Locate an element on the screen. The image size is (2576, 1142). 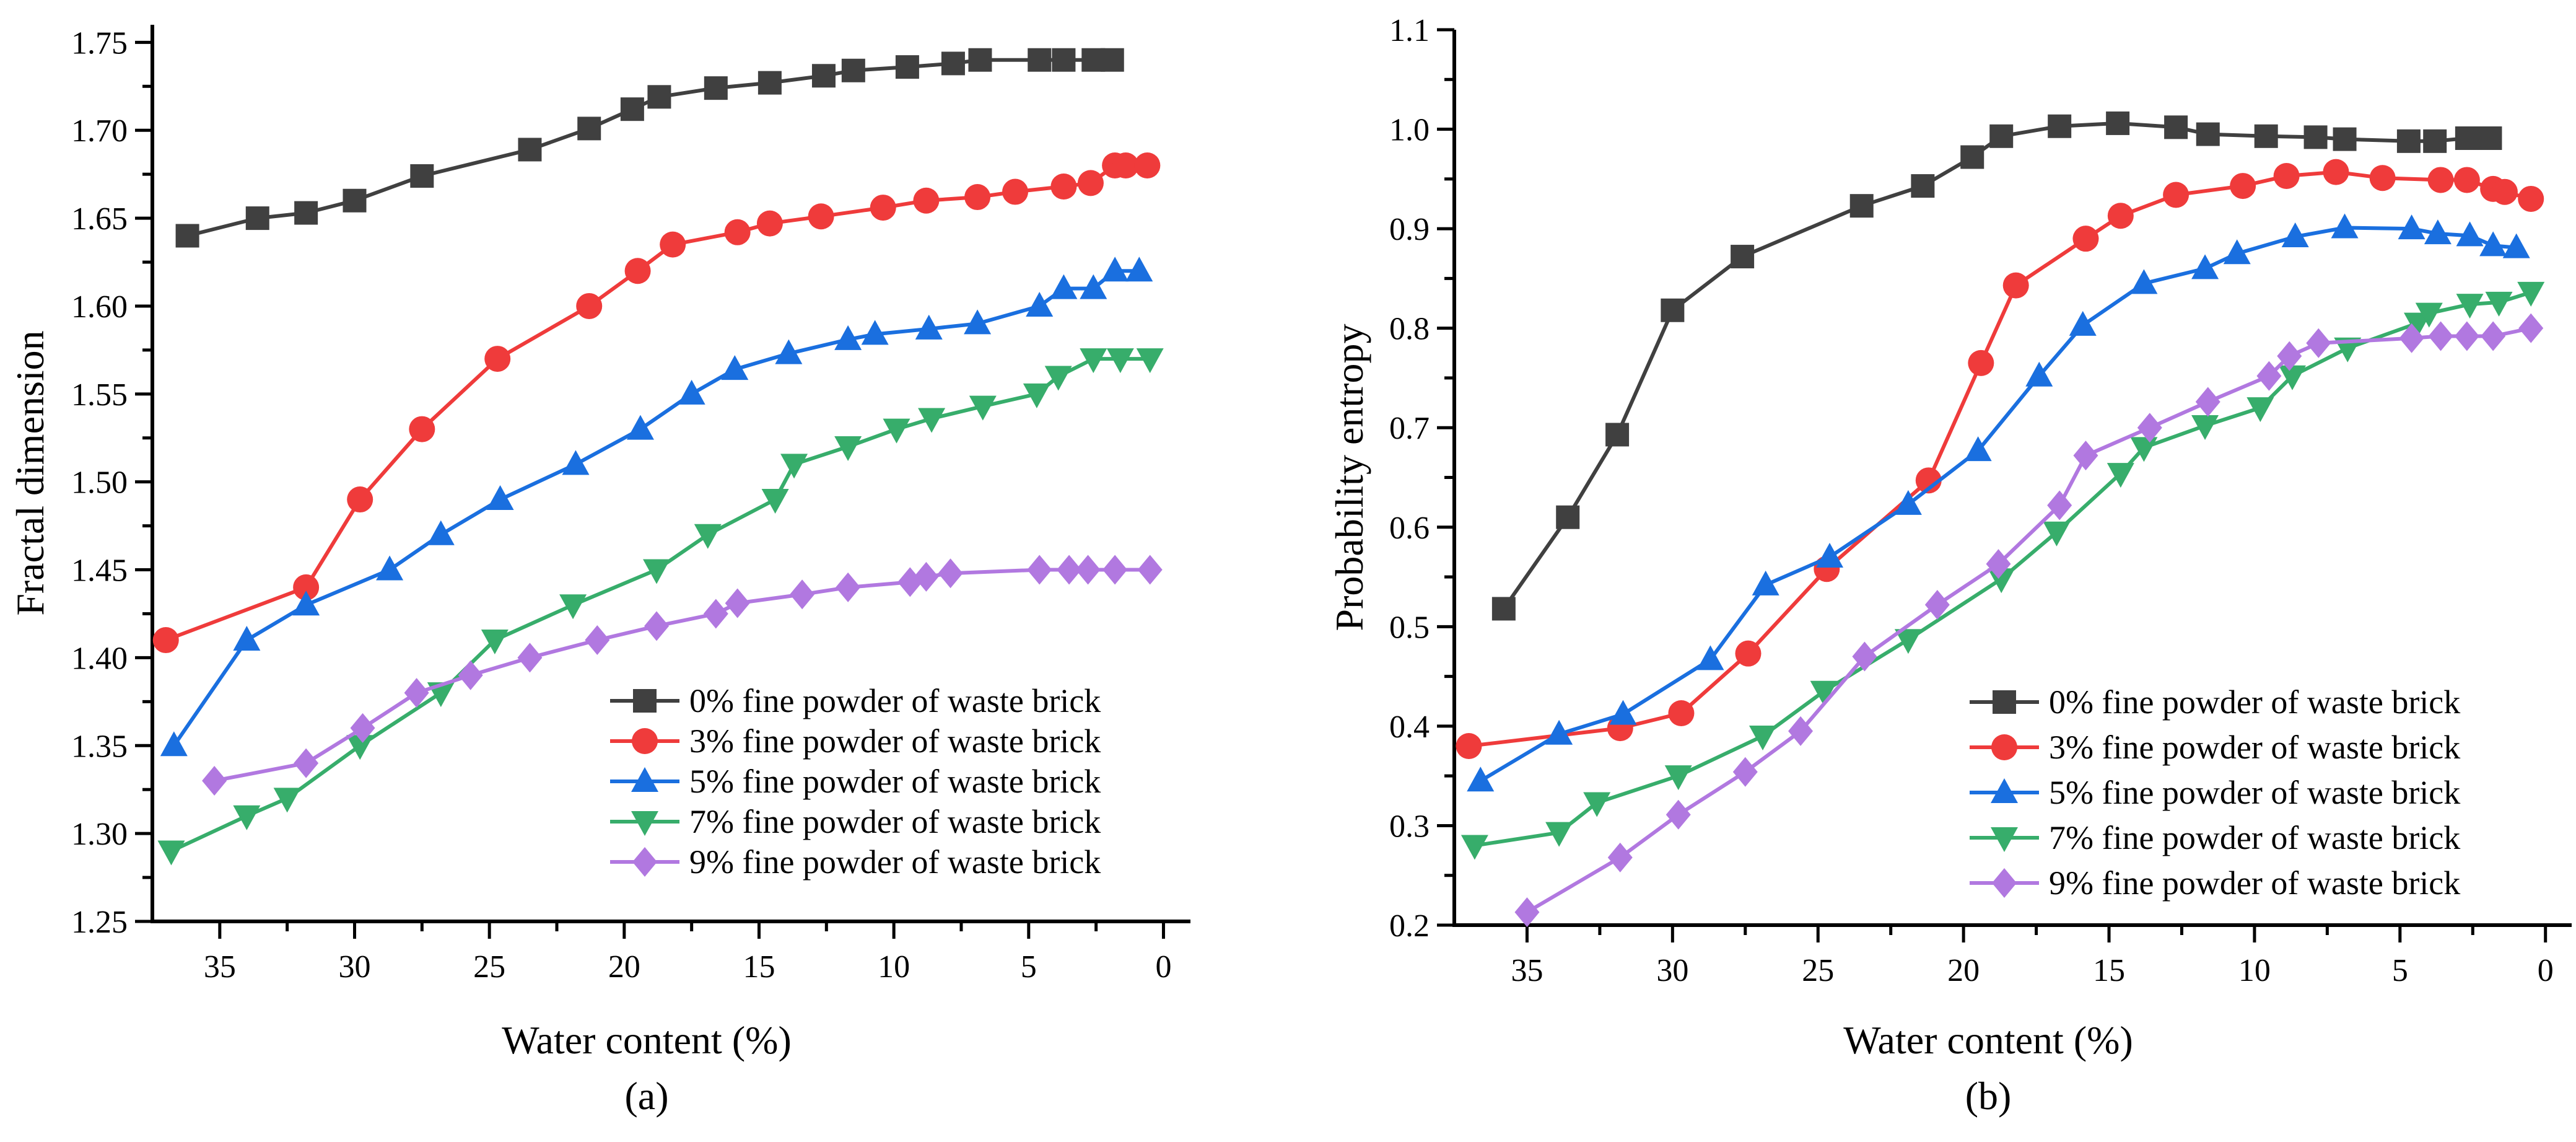
y-tick-label: 1.75 is located at coordinates (99, 43).